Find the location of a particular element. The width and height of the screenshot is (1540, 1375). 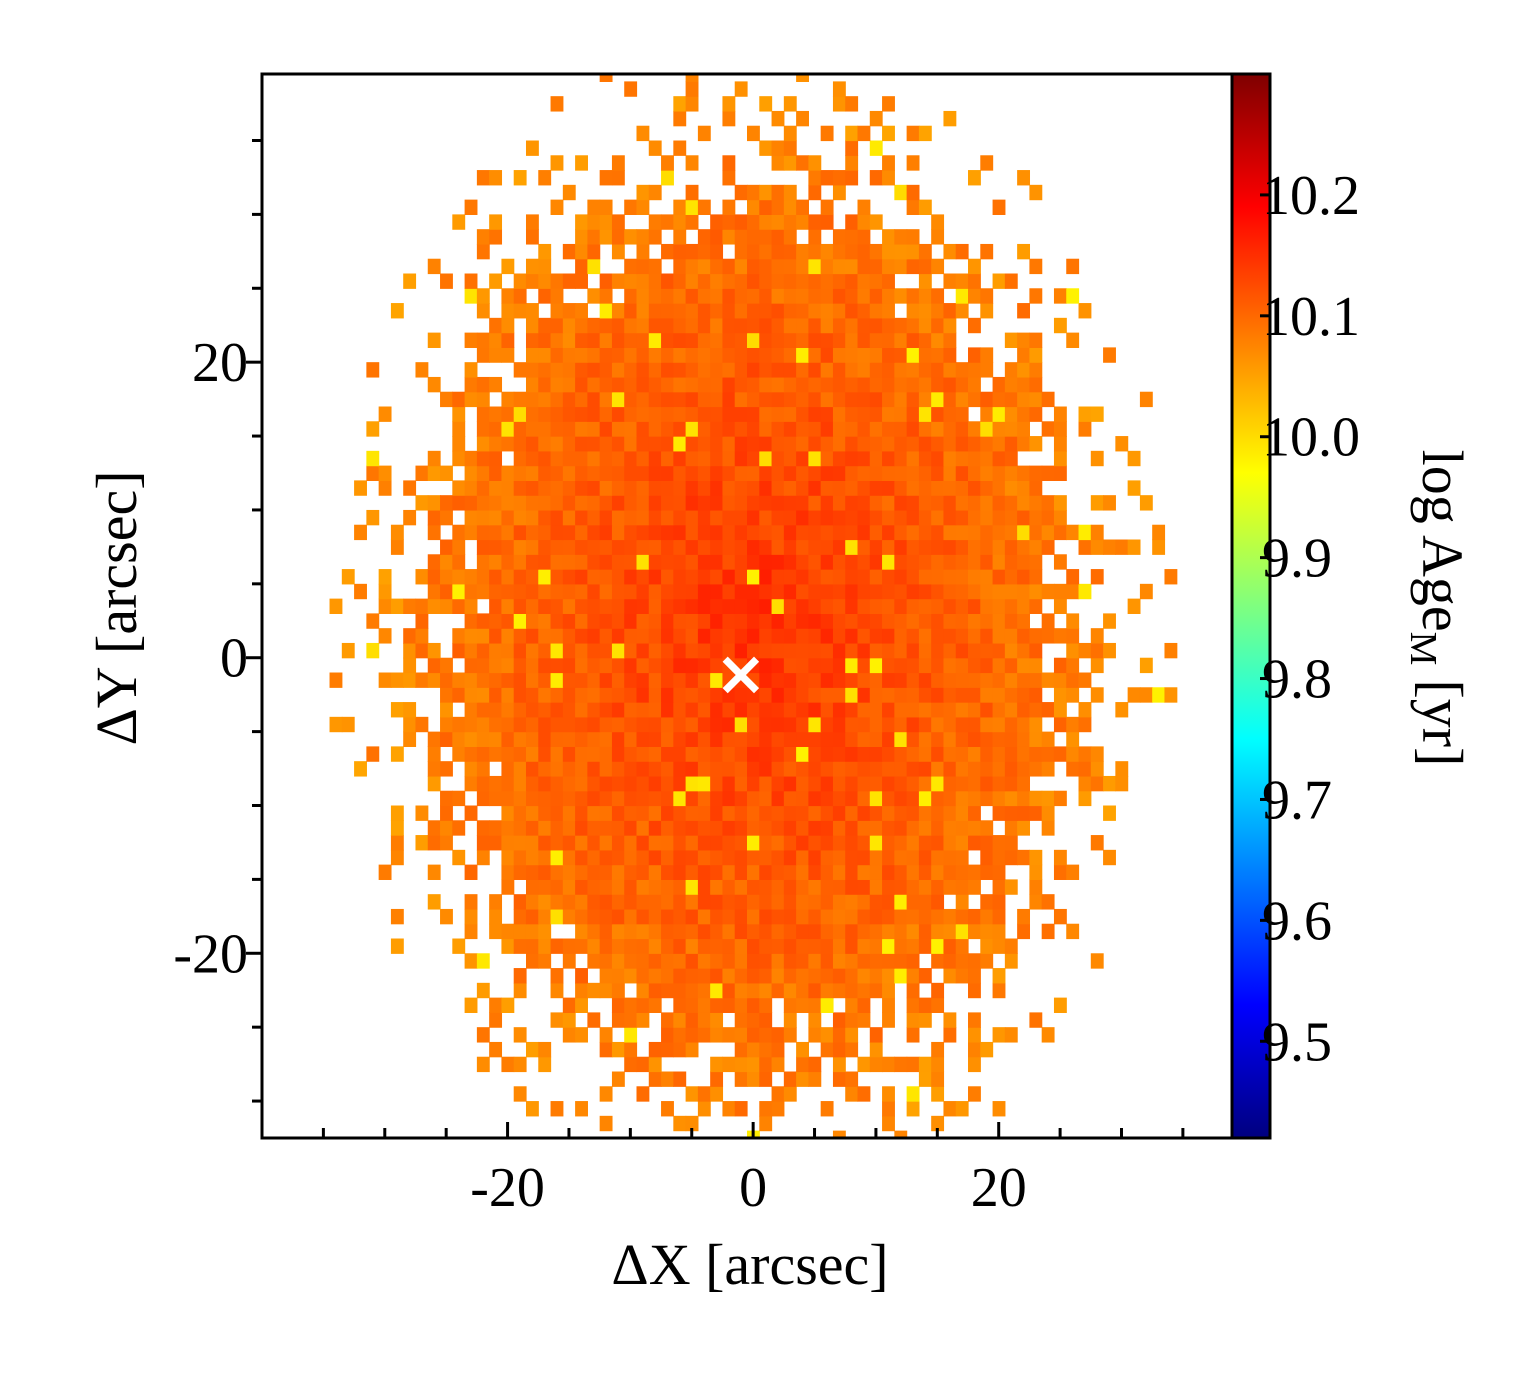

x-tick-label: -20 is located at coordinates (507, 1188).